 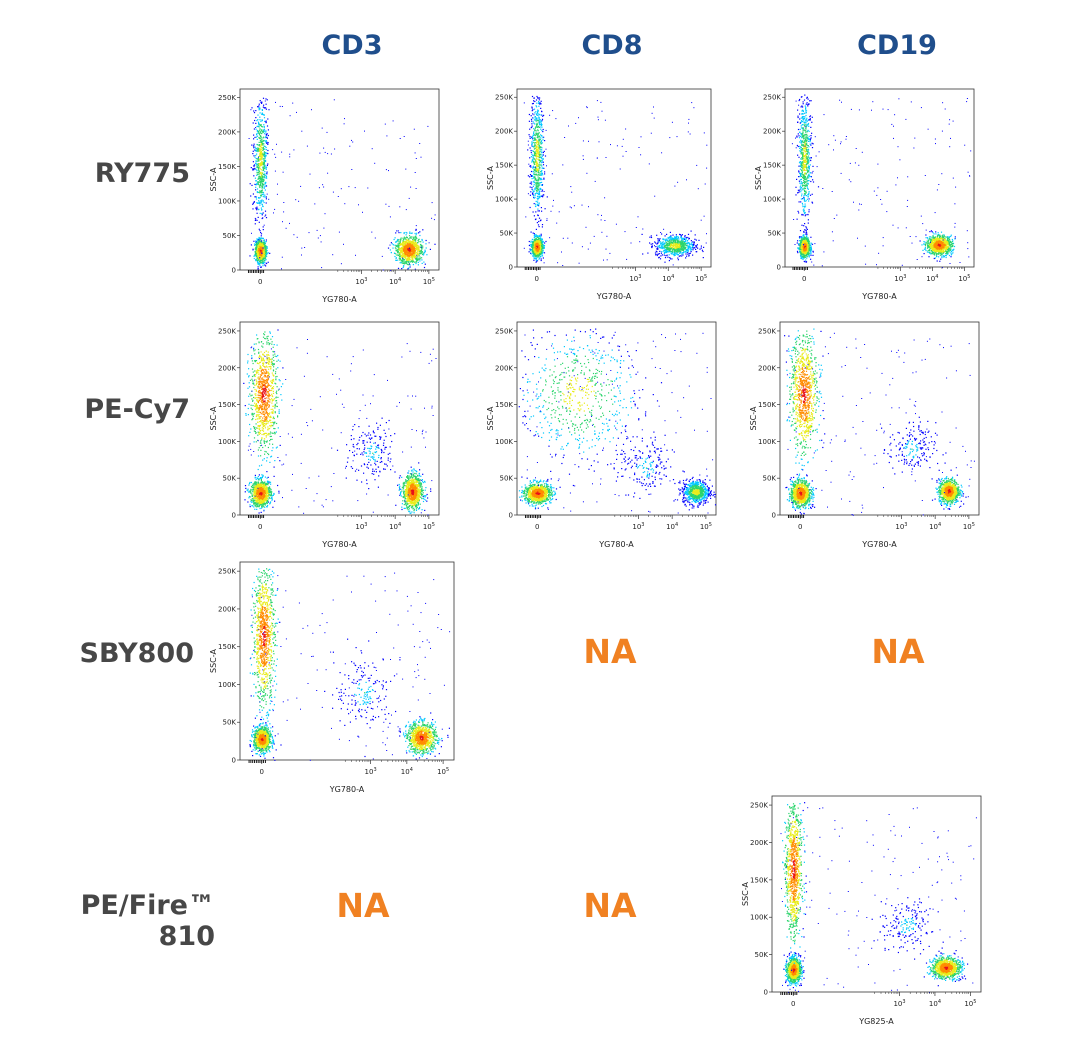 What do you see at coordinates (615, 180) in the screenshot?
I see `data-points` at bounding box center [615, 180].